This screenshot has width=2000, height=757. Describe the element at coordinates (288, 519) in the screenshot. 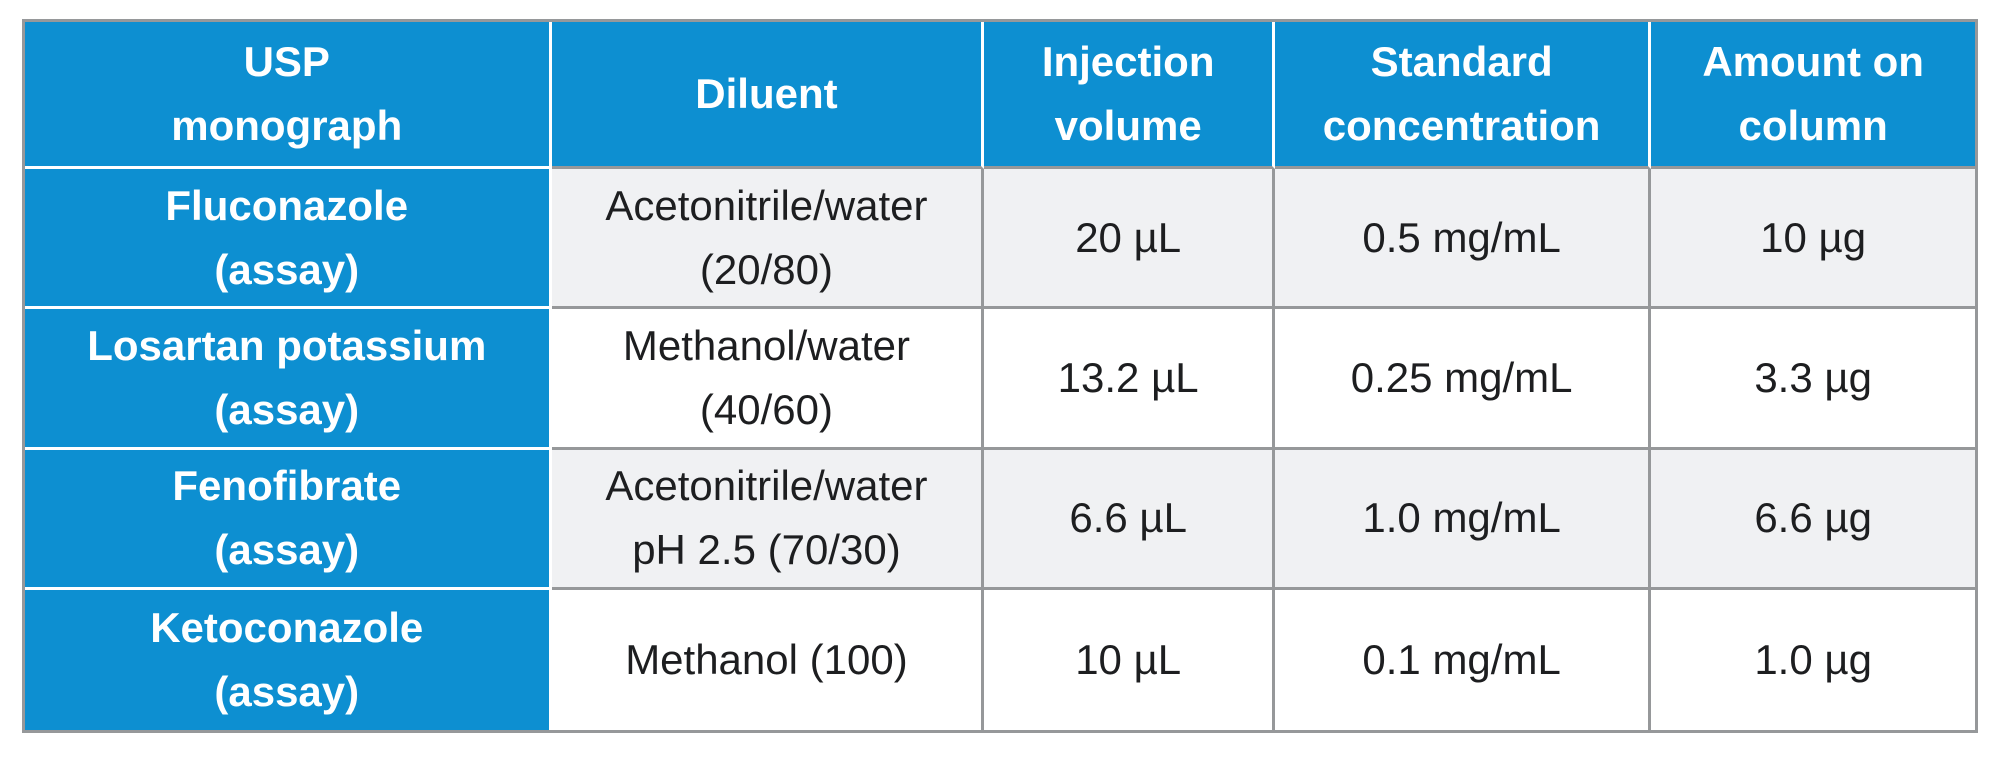

I see `cell-monograph: Fenofibrate (assay)` at that location.